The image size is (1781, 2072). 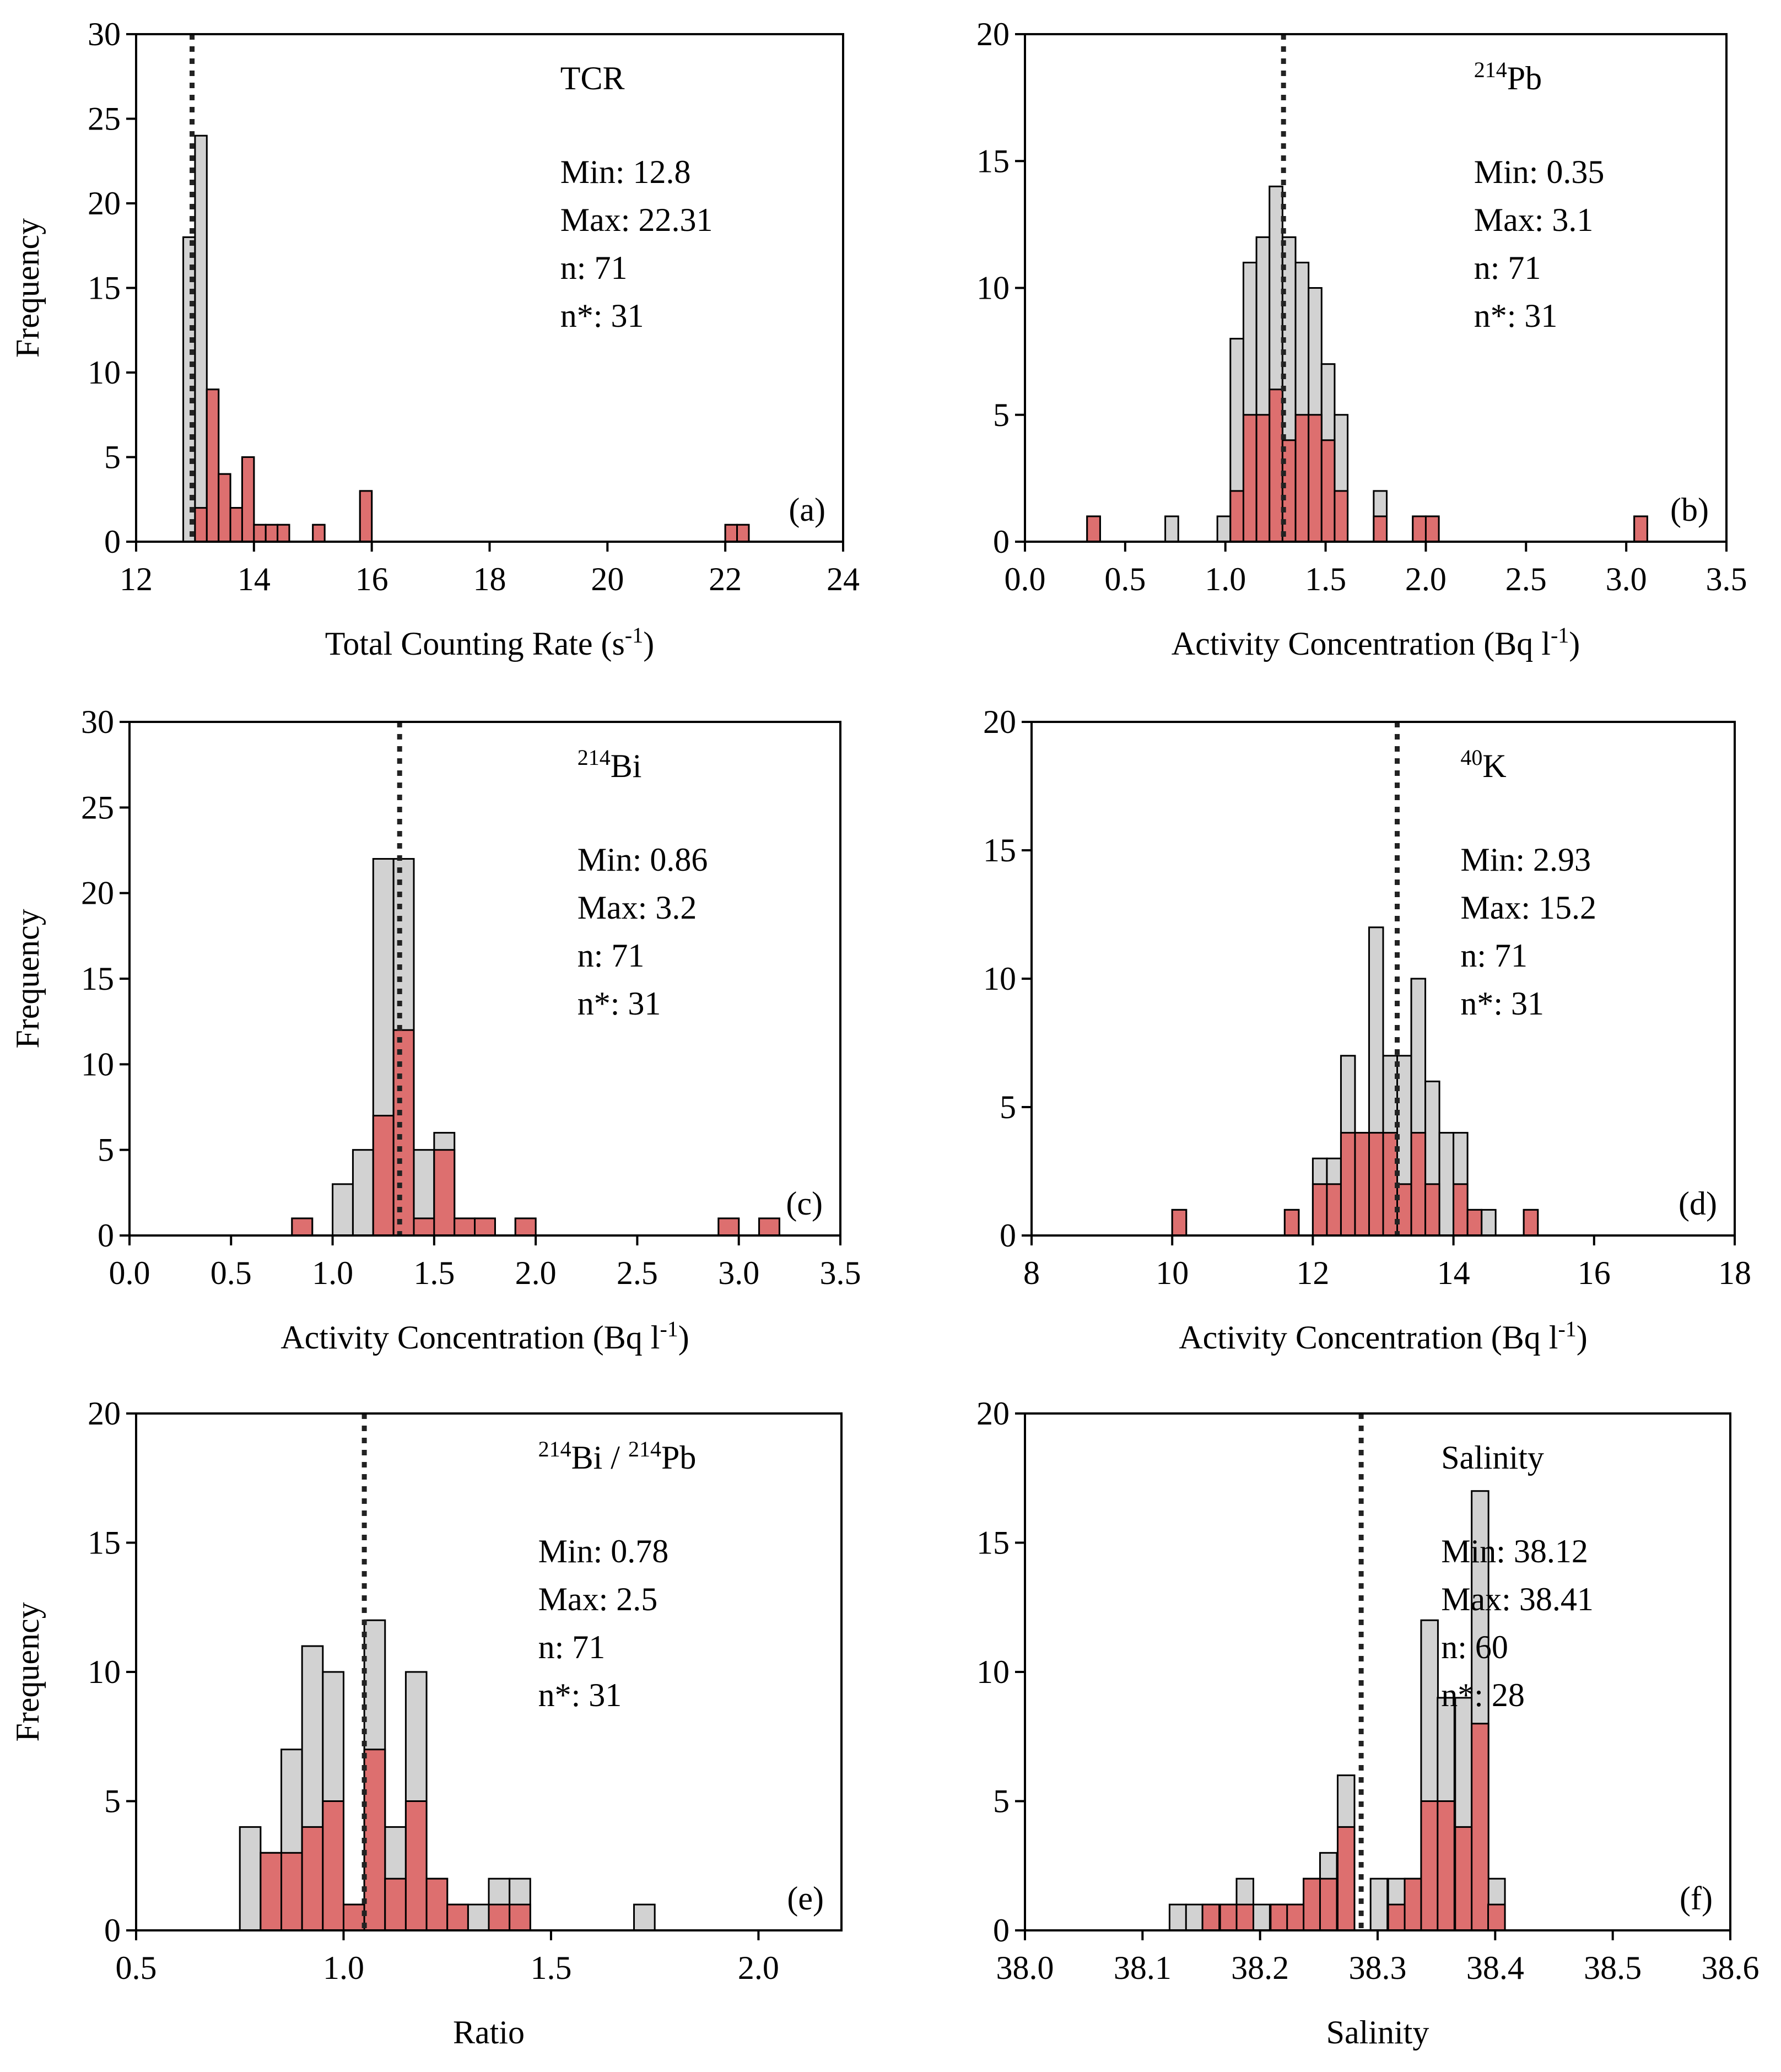 What do you see at coordinates (1613, 1968) in the screenshot?
I see `x-tick-label: 38.5` at bounding box center [1613, 1968].